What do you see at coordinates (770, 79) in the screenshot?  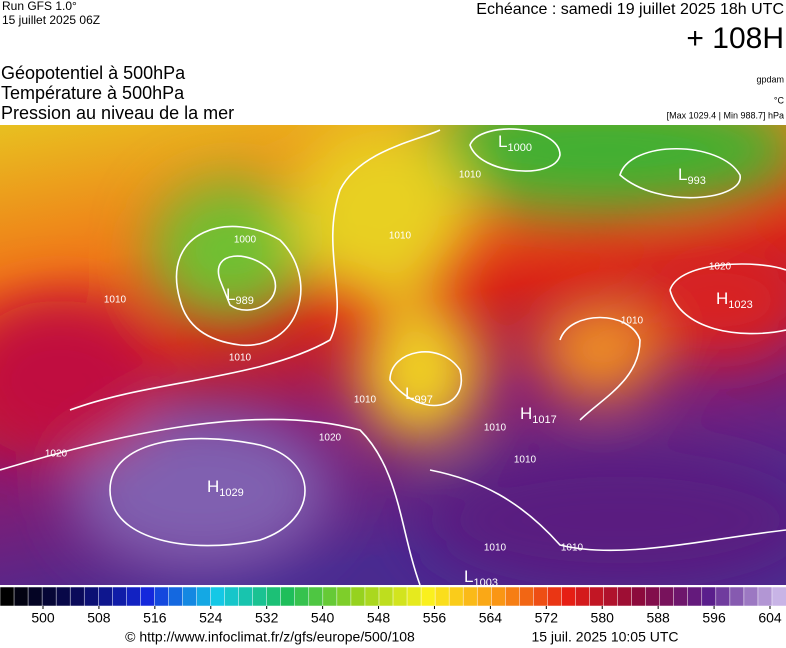 I see `unit-gpdam: gpdam` at bounding box center [770, 79].